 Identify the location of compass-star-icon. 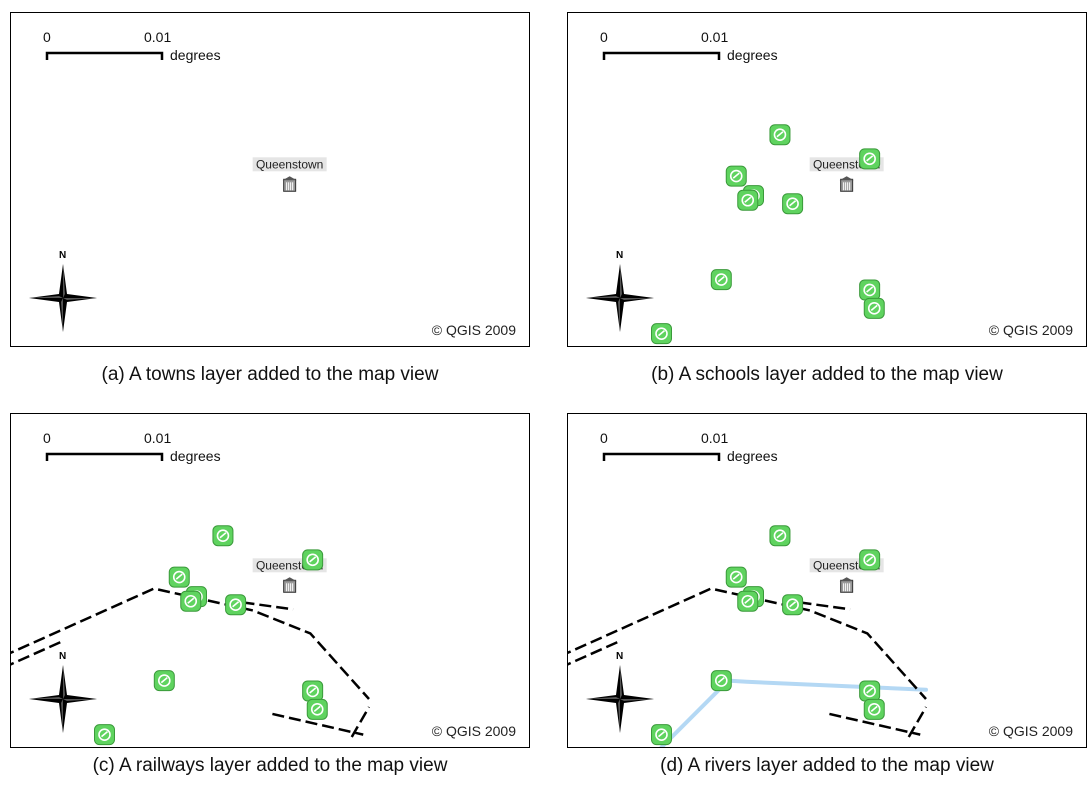
(63, 699).